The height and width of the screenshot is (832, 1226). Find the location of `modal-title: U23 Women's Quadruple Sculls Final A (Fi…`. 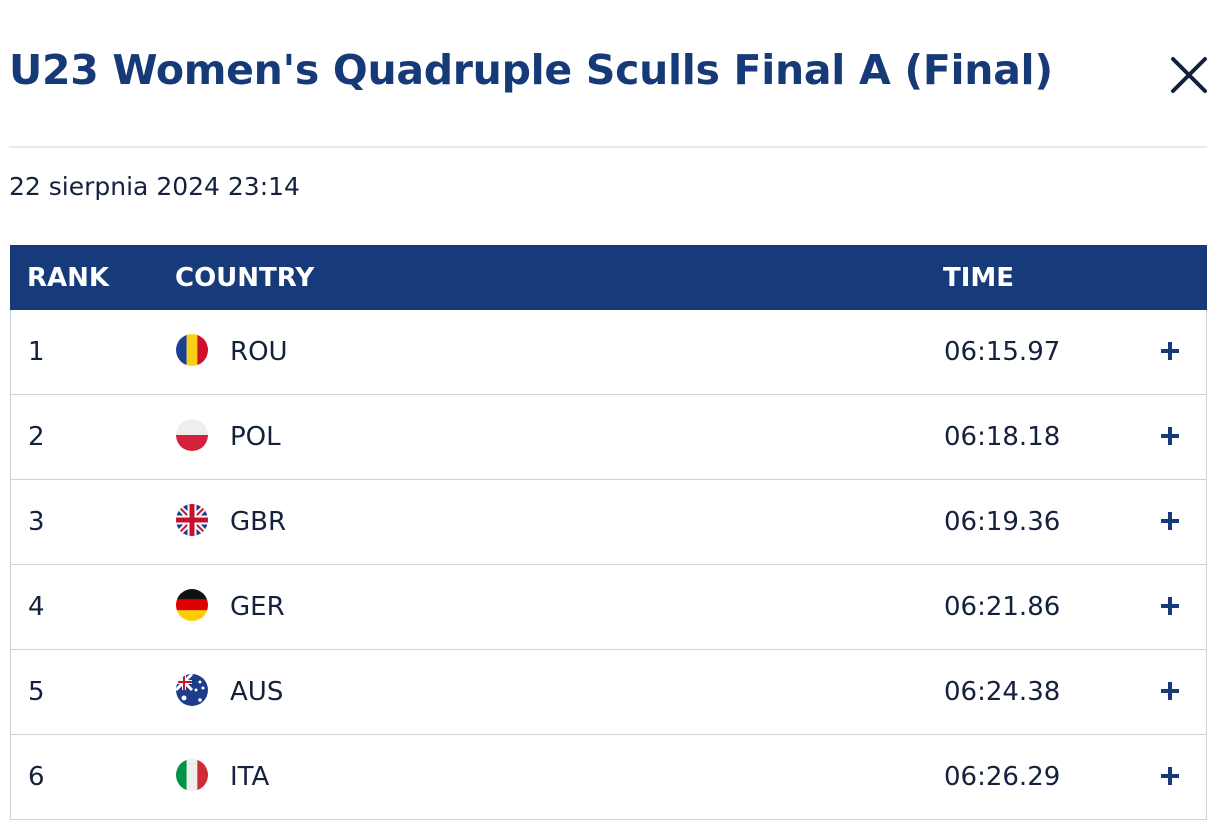

modal-title: U23 Women's Quadruple Sculls Final A (Fi… is located at coordinates (531, 70).